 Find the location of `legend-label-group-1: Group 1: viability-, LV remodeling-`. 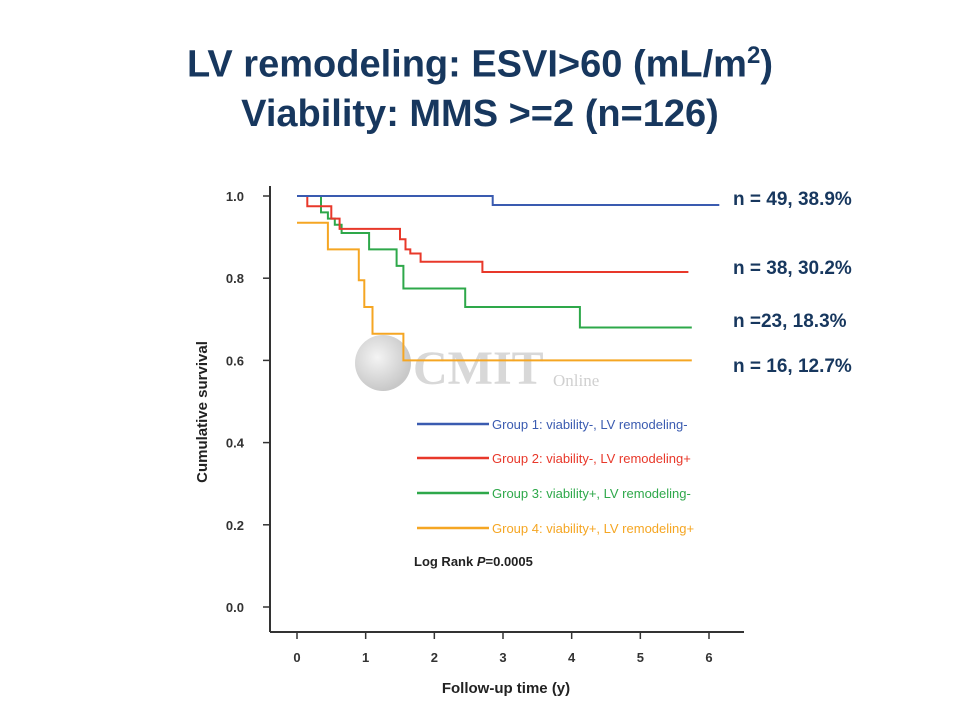

legend-label-group-1: Group 1: viability-, LV remodeling- is located at coordinates (590, 424).